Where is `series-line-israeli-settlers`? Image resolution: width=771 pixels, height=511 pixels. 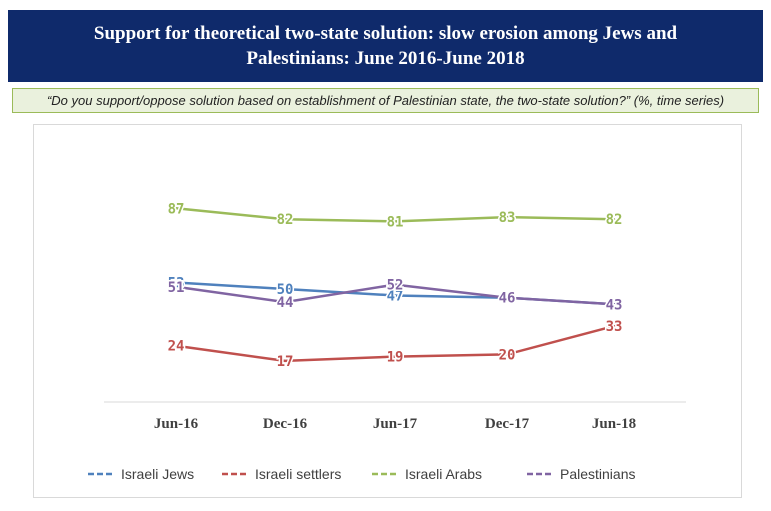 series-line-israeli-settlers is located at coordinates (395, 343).